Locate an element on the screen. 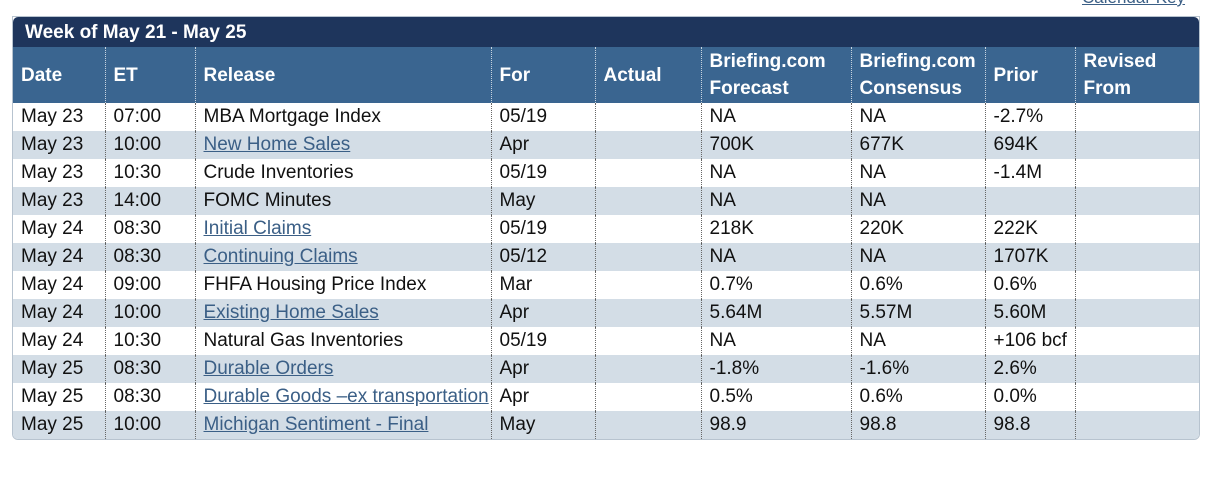 Image resolution: width=1227 pixels, height=496 pixels. cell: 218K is located at coordinates (775, 229).